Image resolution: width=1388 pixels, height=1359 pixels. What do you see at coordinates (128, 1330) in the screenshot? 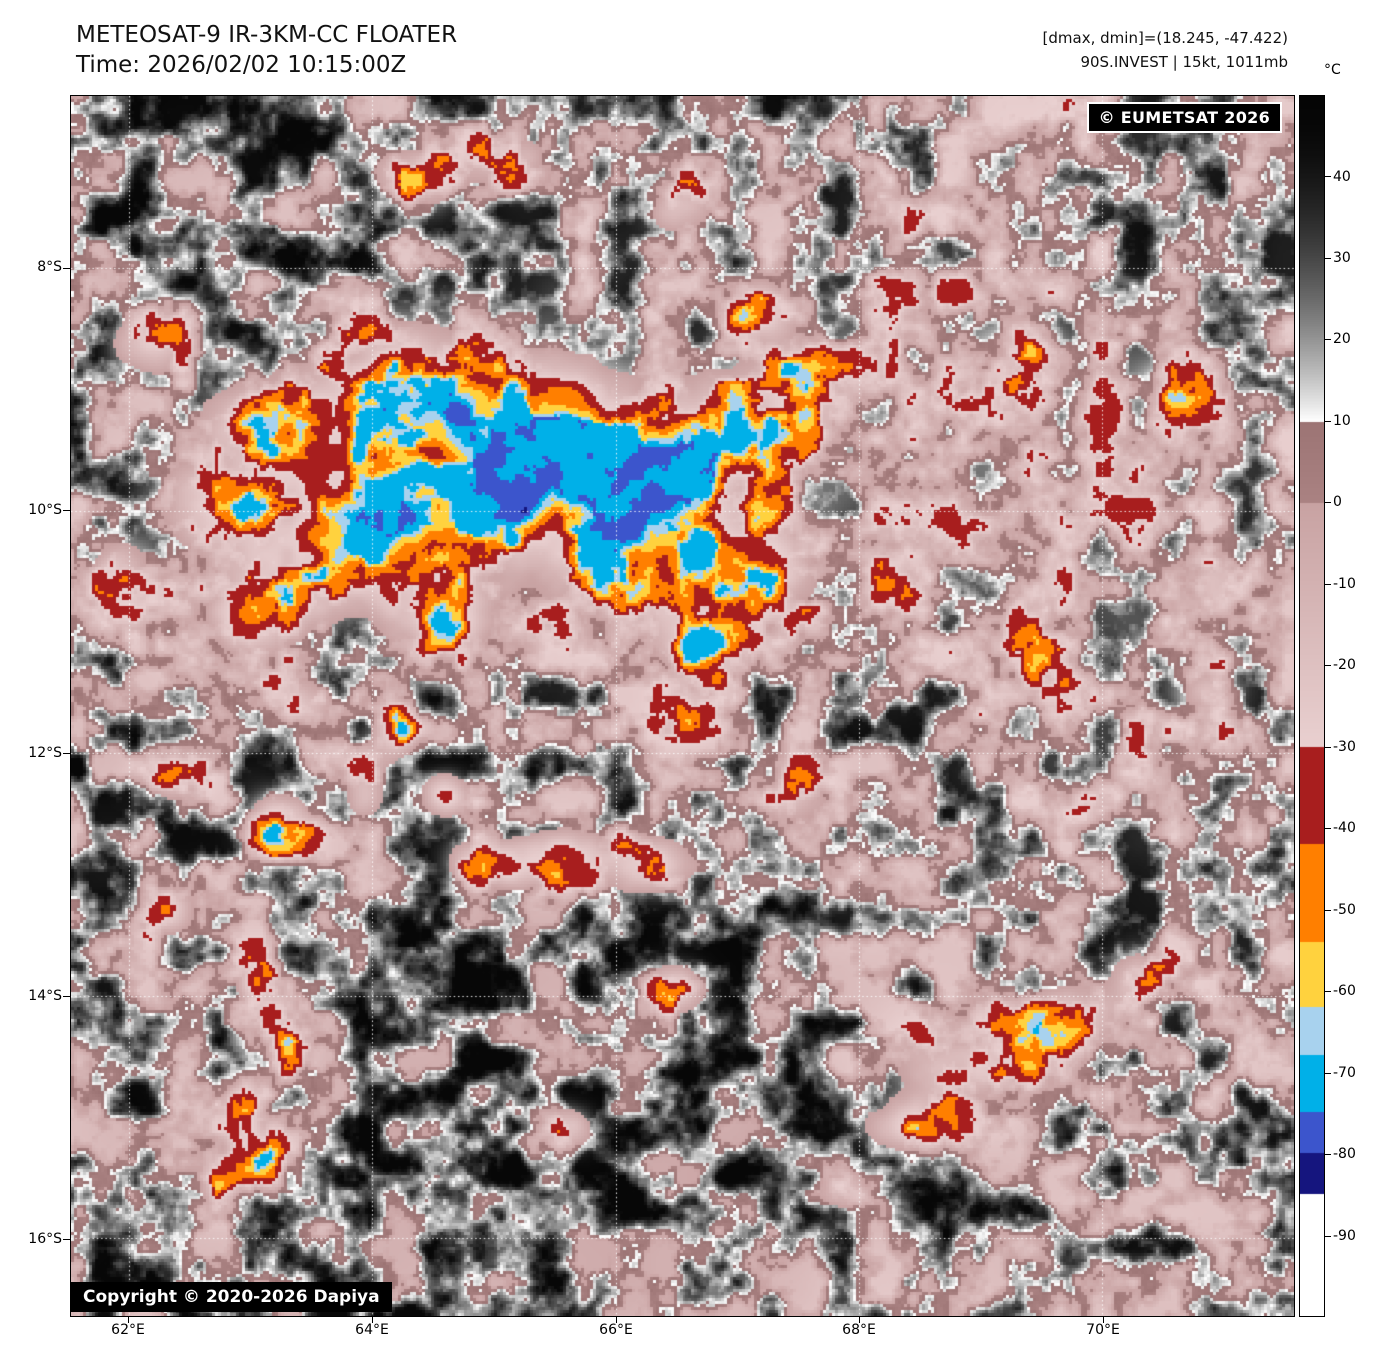
I see `x-tick-label-62e: 62°E` at bounding box center [128, 1330].